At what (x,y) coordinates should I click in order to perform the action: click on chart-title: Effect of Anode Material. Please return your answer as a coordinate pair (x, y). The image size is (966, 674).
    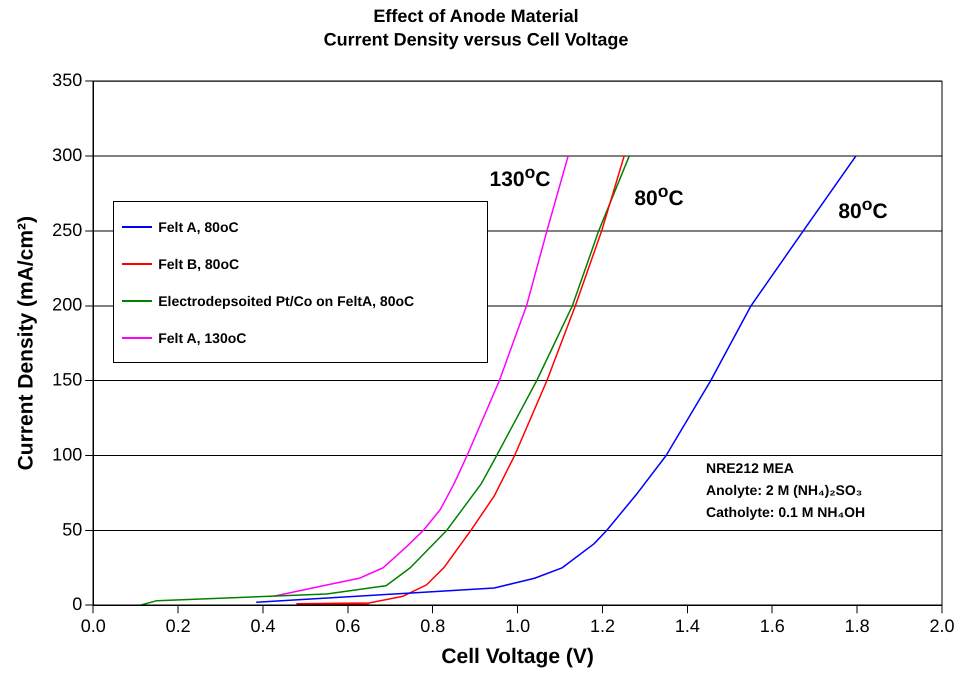
    Looking at the image, I should click on (476, 16).